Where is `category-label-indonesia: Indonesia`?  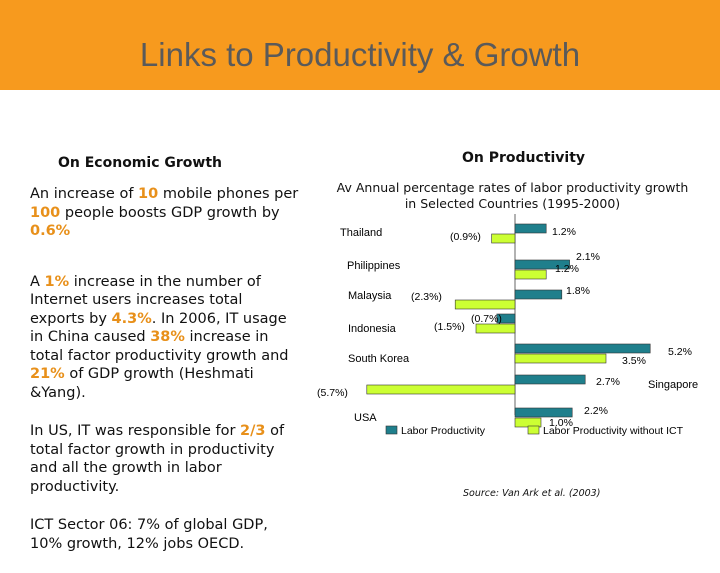
category-label-indonesia: Indonesia is located at coordinates (372, 329).